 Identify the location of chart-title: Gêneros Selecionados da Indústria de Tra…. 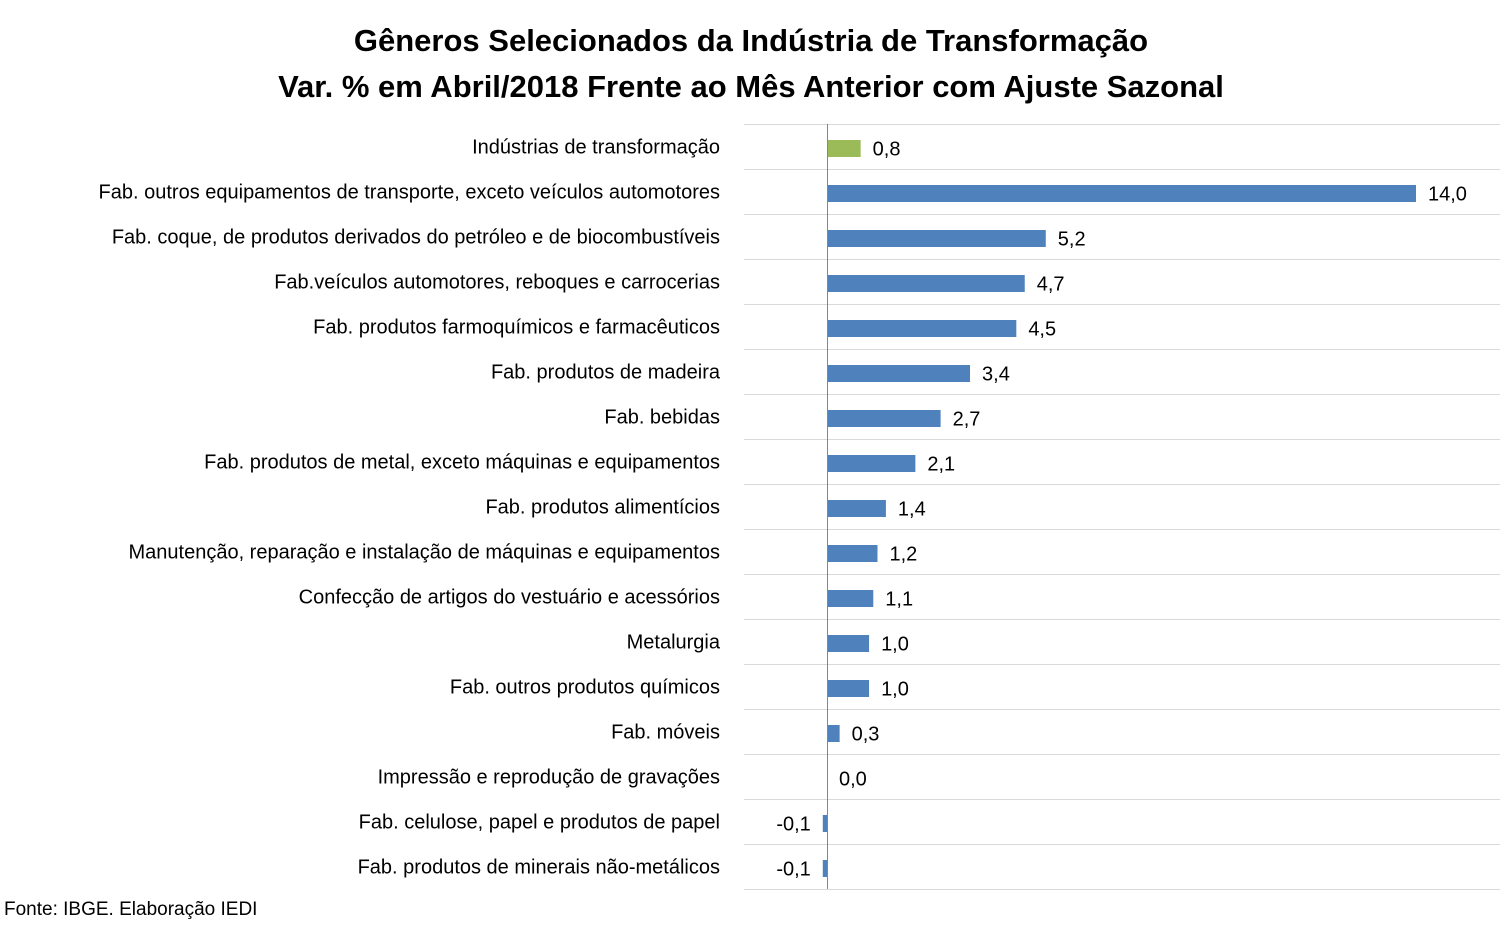
(751, 64).